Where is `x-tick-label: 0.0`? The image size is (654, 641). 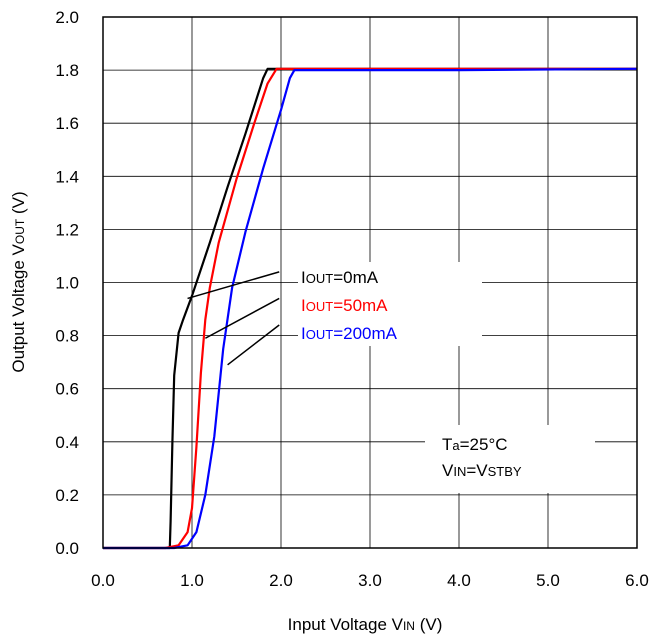 x-tick-label: 0.0 is located at coordinates (103, 580).